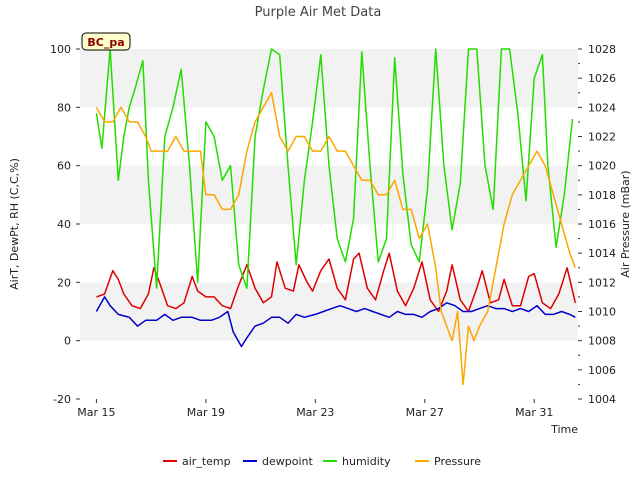  Describe the element at coordinates (602, 399) in the screenshot. I see `right-y-tick-label: 1004` at that location.